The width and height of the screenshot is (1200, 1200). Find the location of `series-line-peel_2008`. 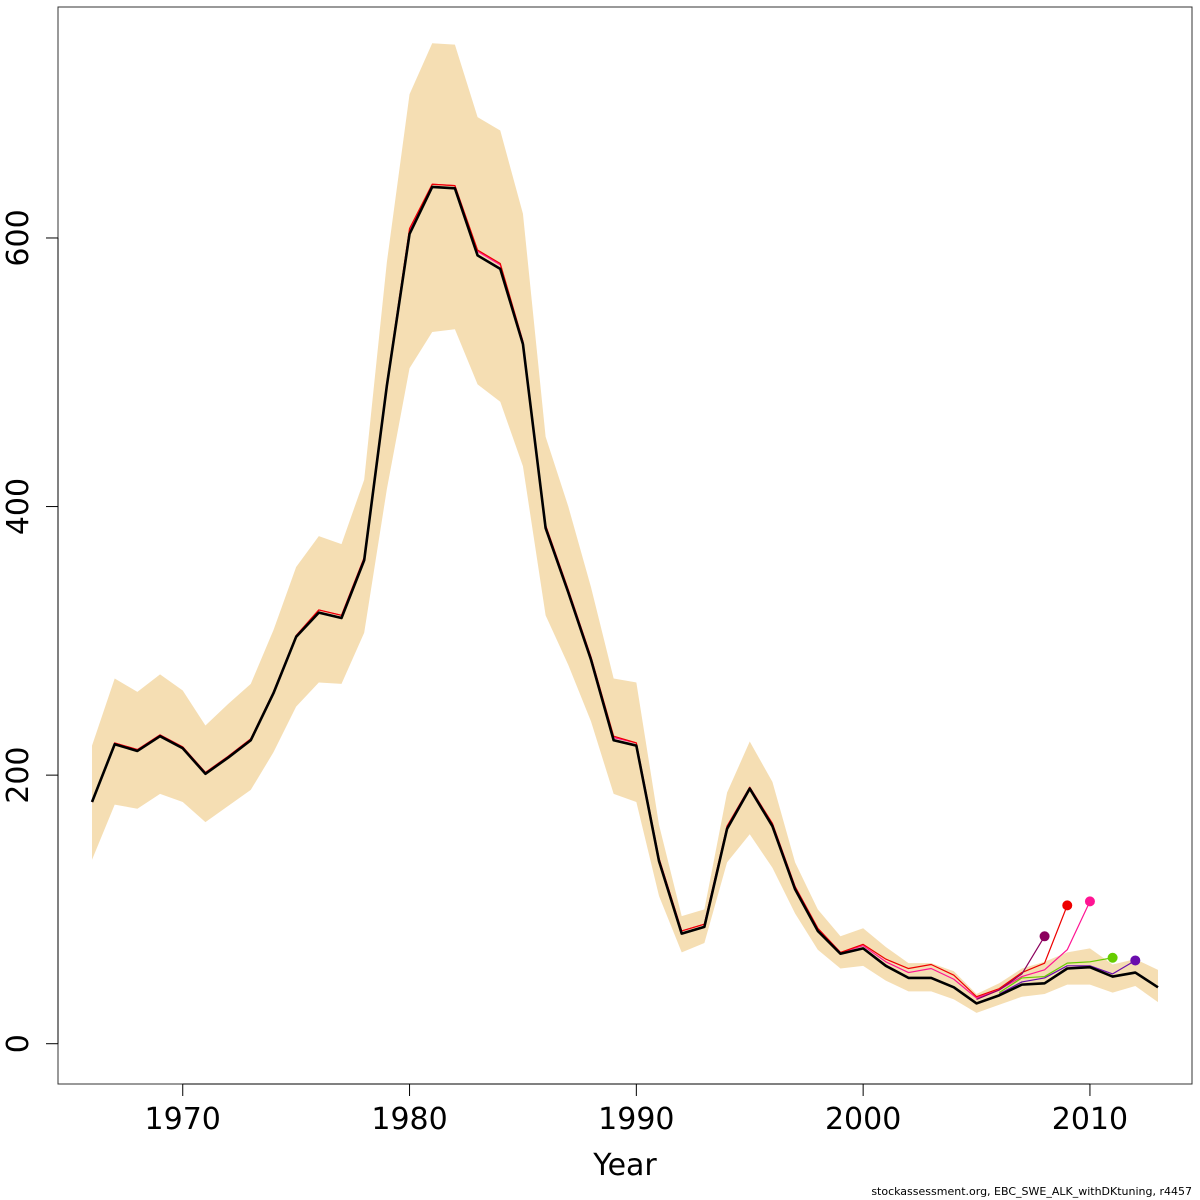

series-line-peel_2008 is located at coordinates (1011, 967).